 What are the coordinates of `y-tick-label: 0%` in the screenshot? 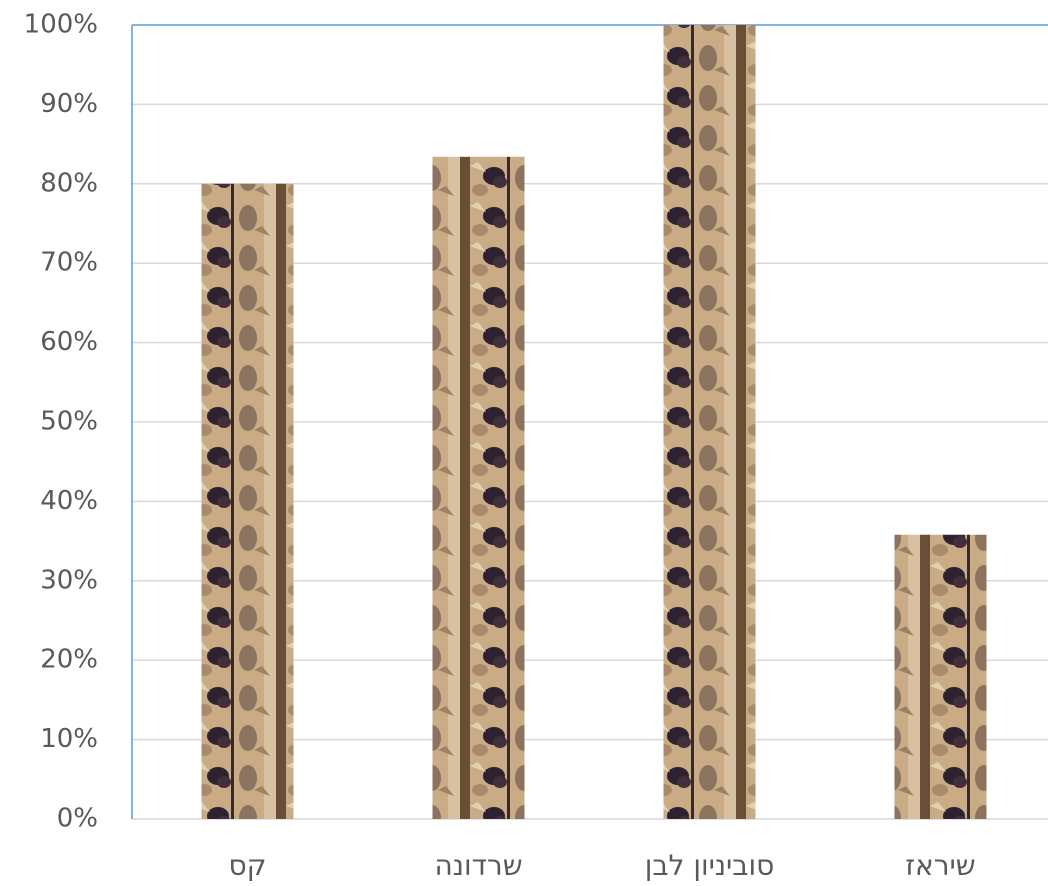 It's located at (77, 819).